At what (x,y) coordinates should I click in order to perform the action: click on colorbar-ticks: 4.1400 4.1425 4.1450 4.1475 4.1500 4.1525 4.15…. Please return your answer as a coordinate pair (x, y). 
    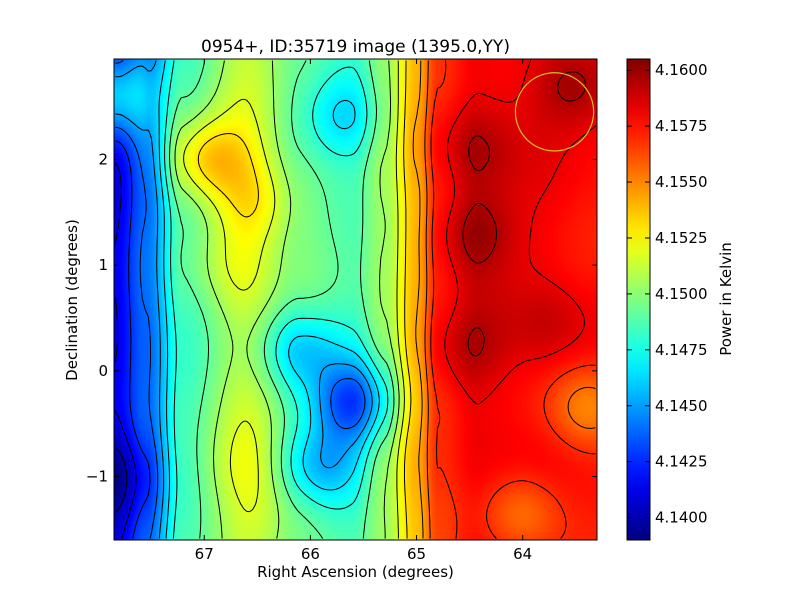
    Looking at the image, I should click on (667, 294).